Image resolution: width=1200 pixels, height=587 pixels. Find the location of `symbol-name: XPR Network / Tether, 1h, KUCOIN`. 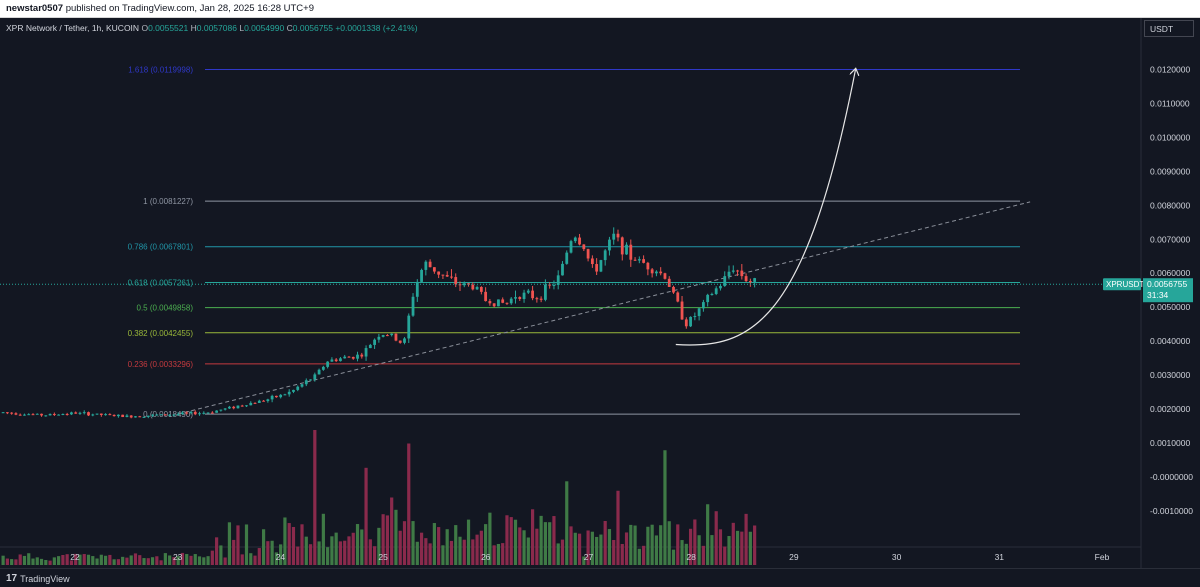

symbol-name: XPR Network / Tether, 1h, KUCOIN is located at coordinates (73, 28).